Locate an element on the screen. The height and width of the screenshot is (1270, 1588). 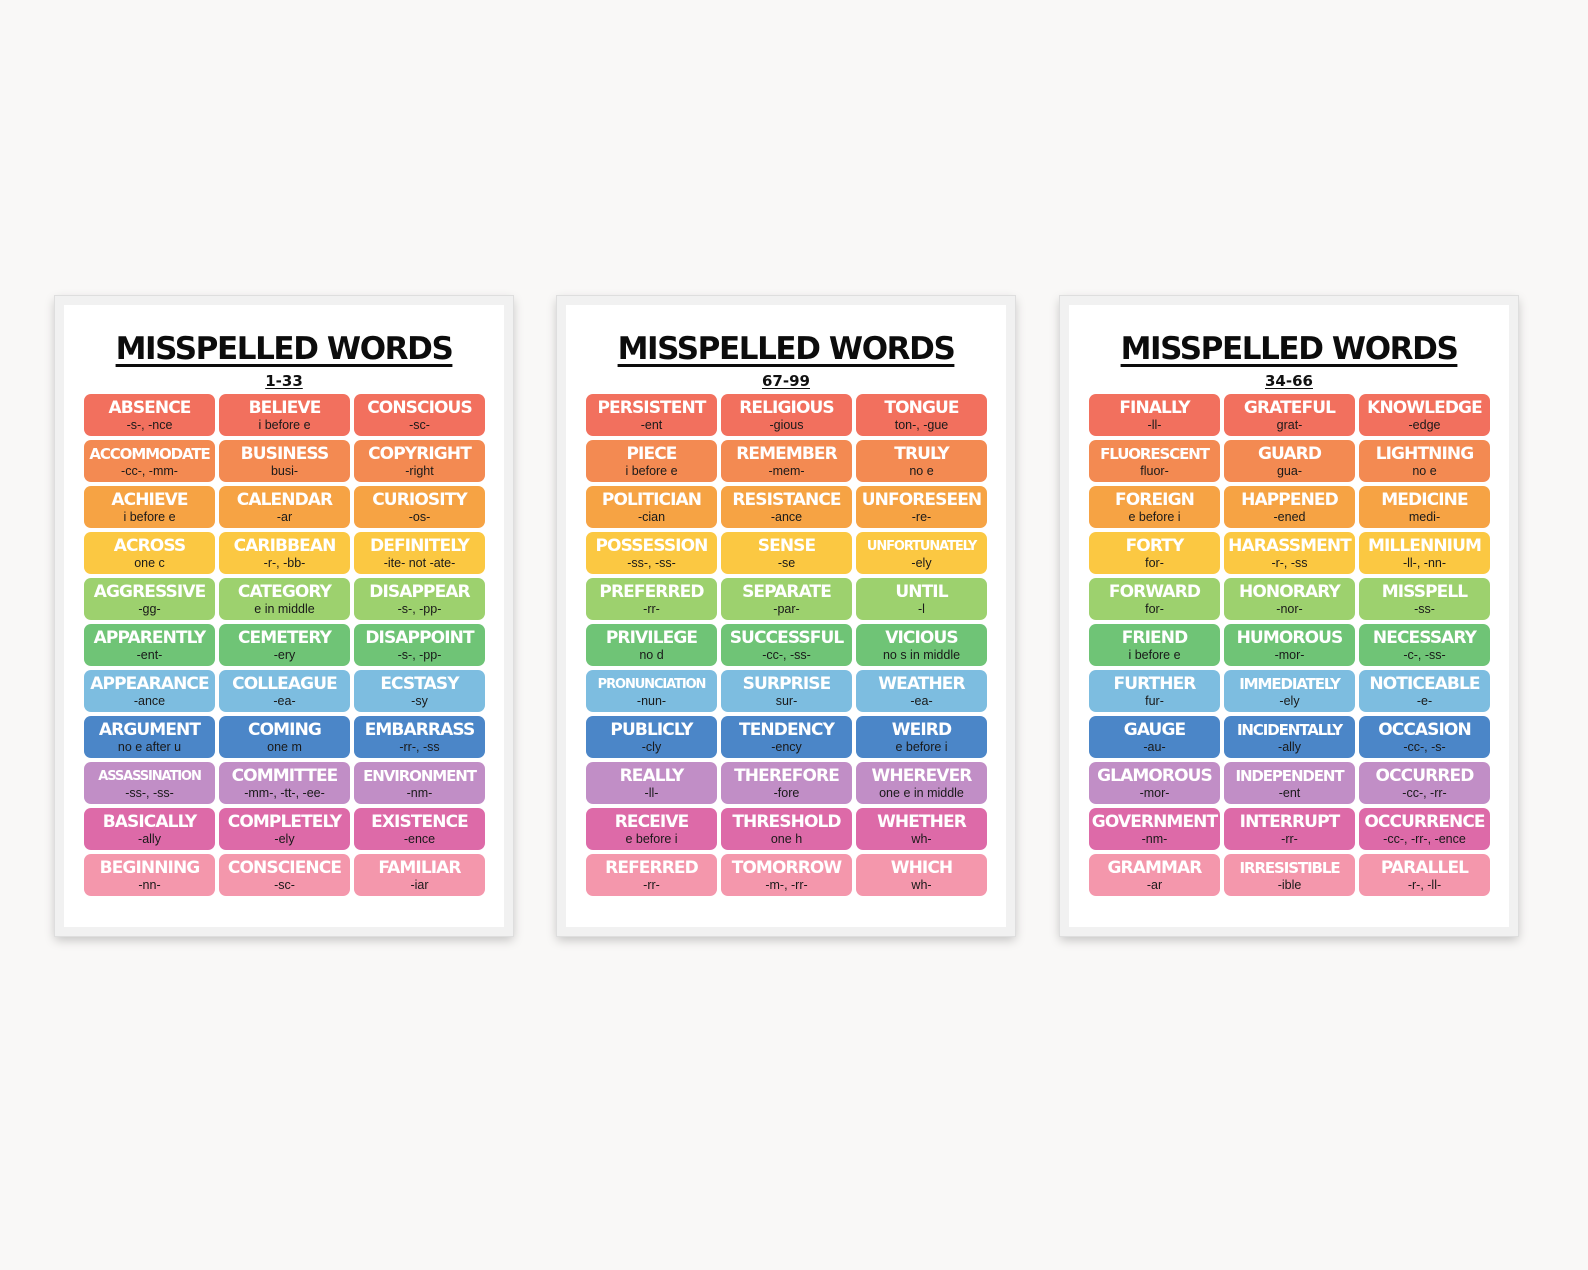
word-label: EMBARRASS is located at coordinates (420, 729).